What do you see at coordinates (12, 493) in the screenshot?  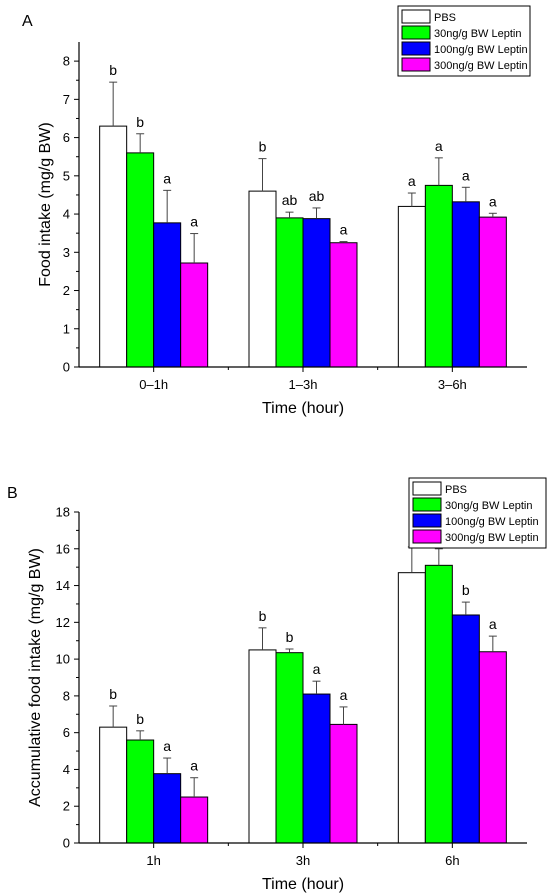 I see `panel-label: B` at bounding box center [12, 493].